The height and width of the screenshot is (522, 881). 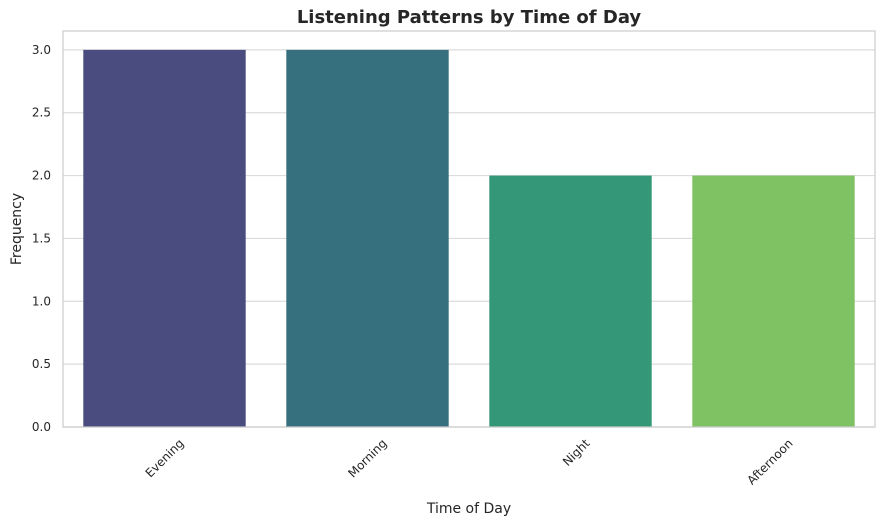 What do you see at coordinates (165, 458) in the screenshot?
I see `x-tick-label: Evening` at bounding box center [165, 458].